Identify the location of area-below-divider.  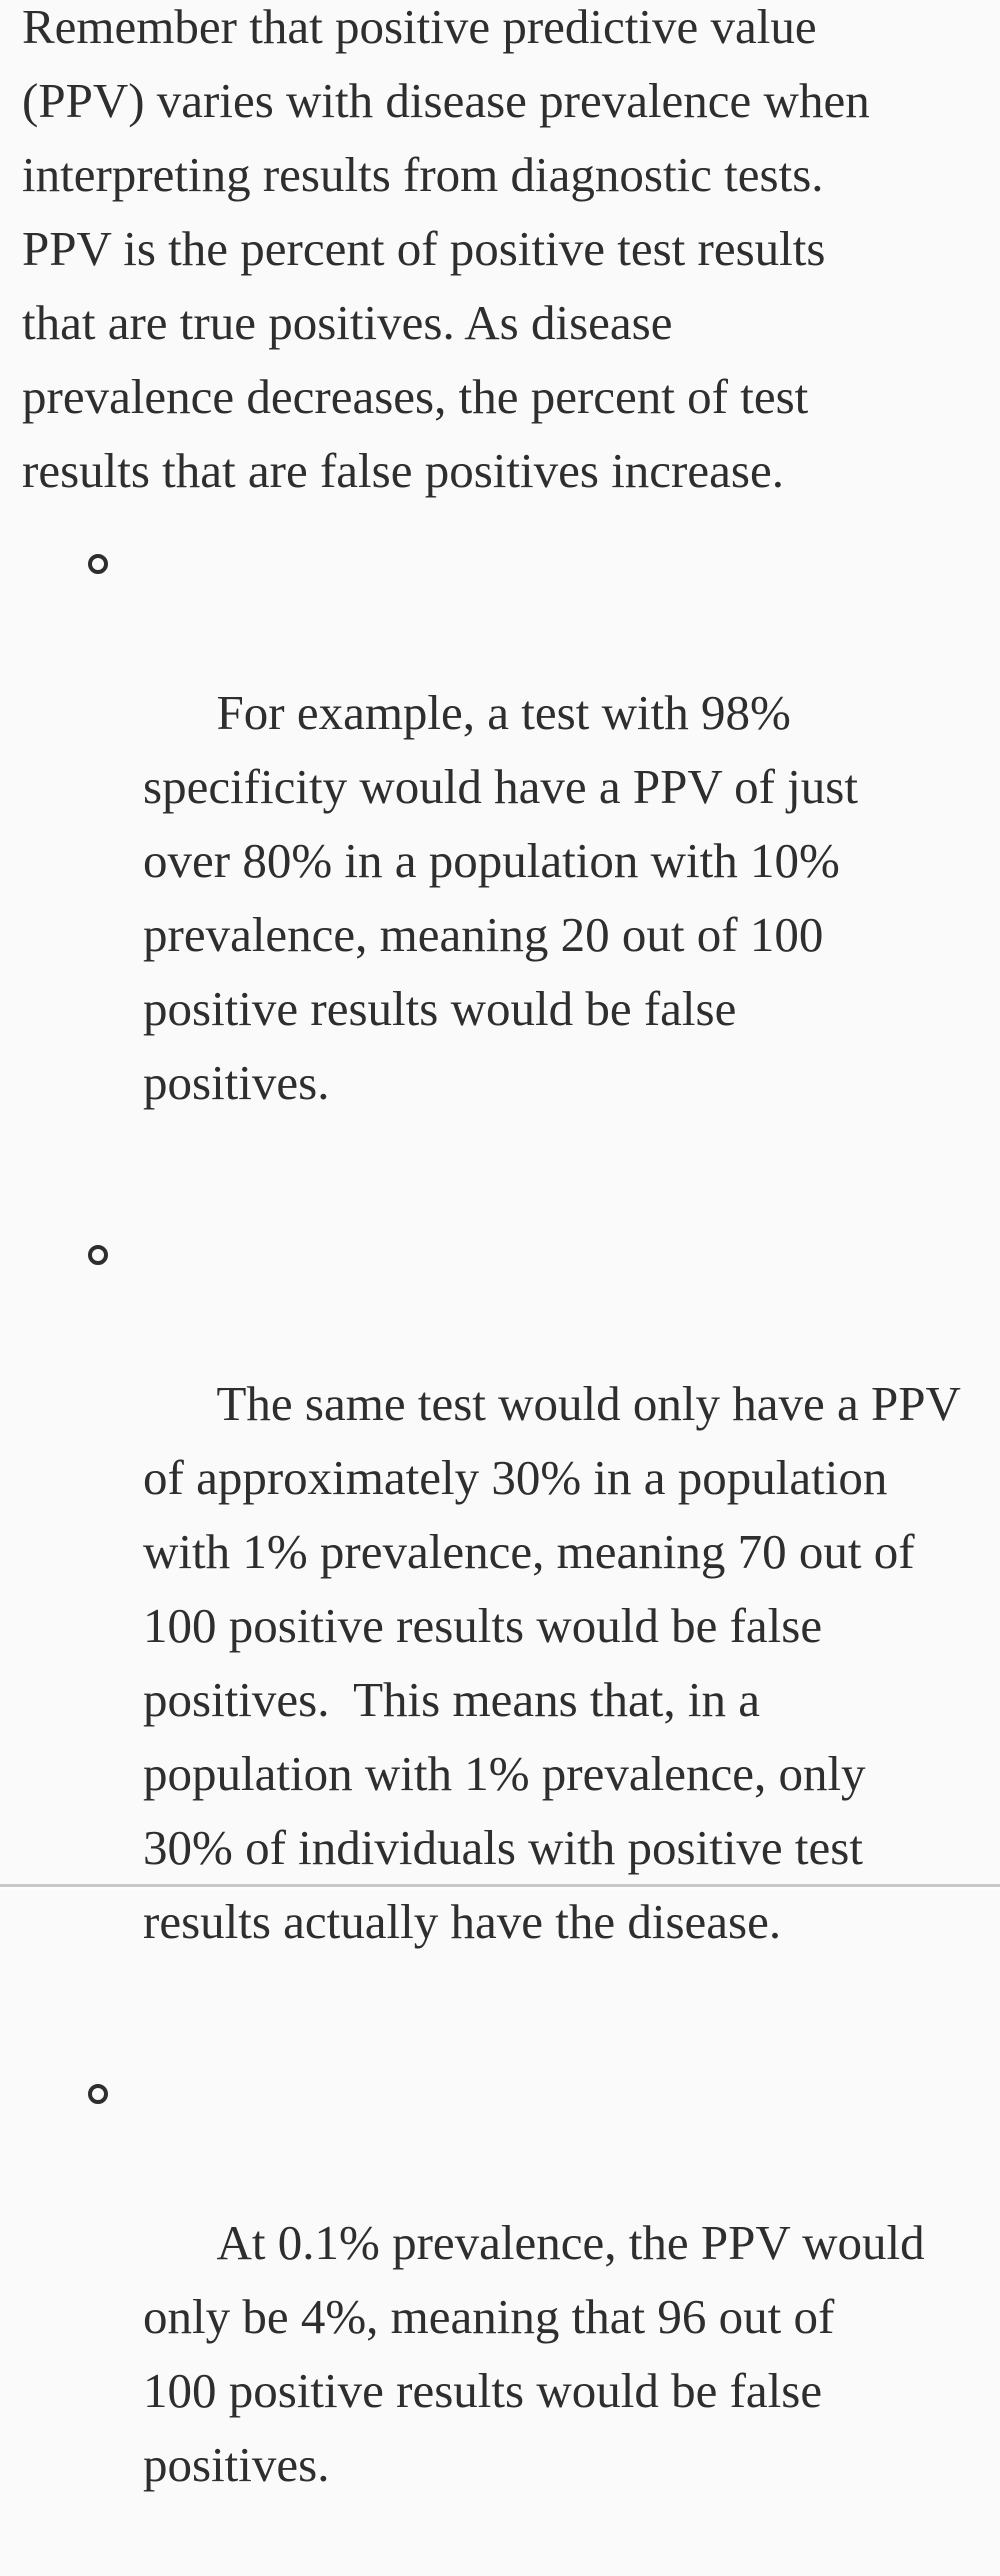
(500, 1888).